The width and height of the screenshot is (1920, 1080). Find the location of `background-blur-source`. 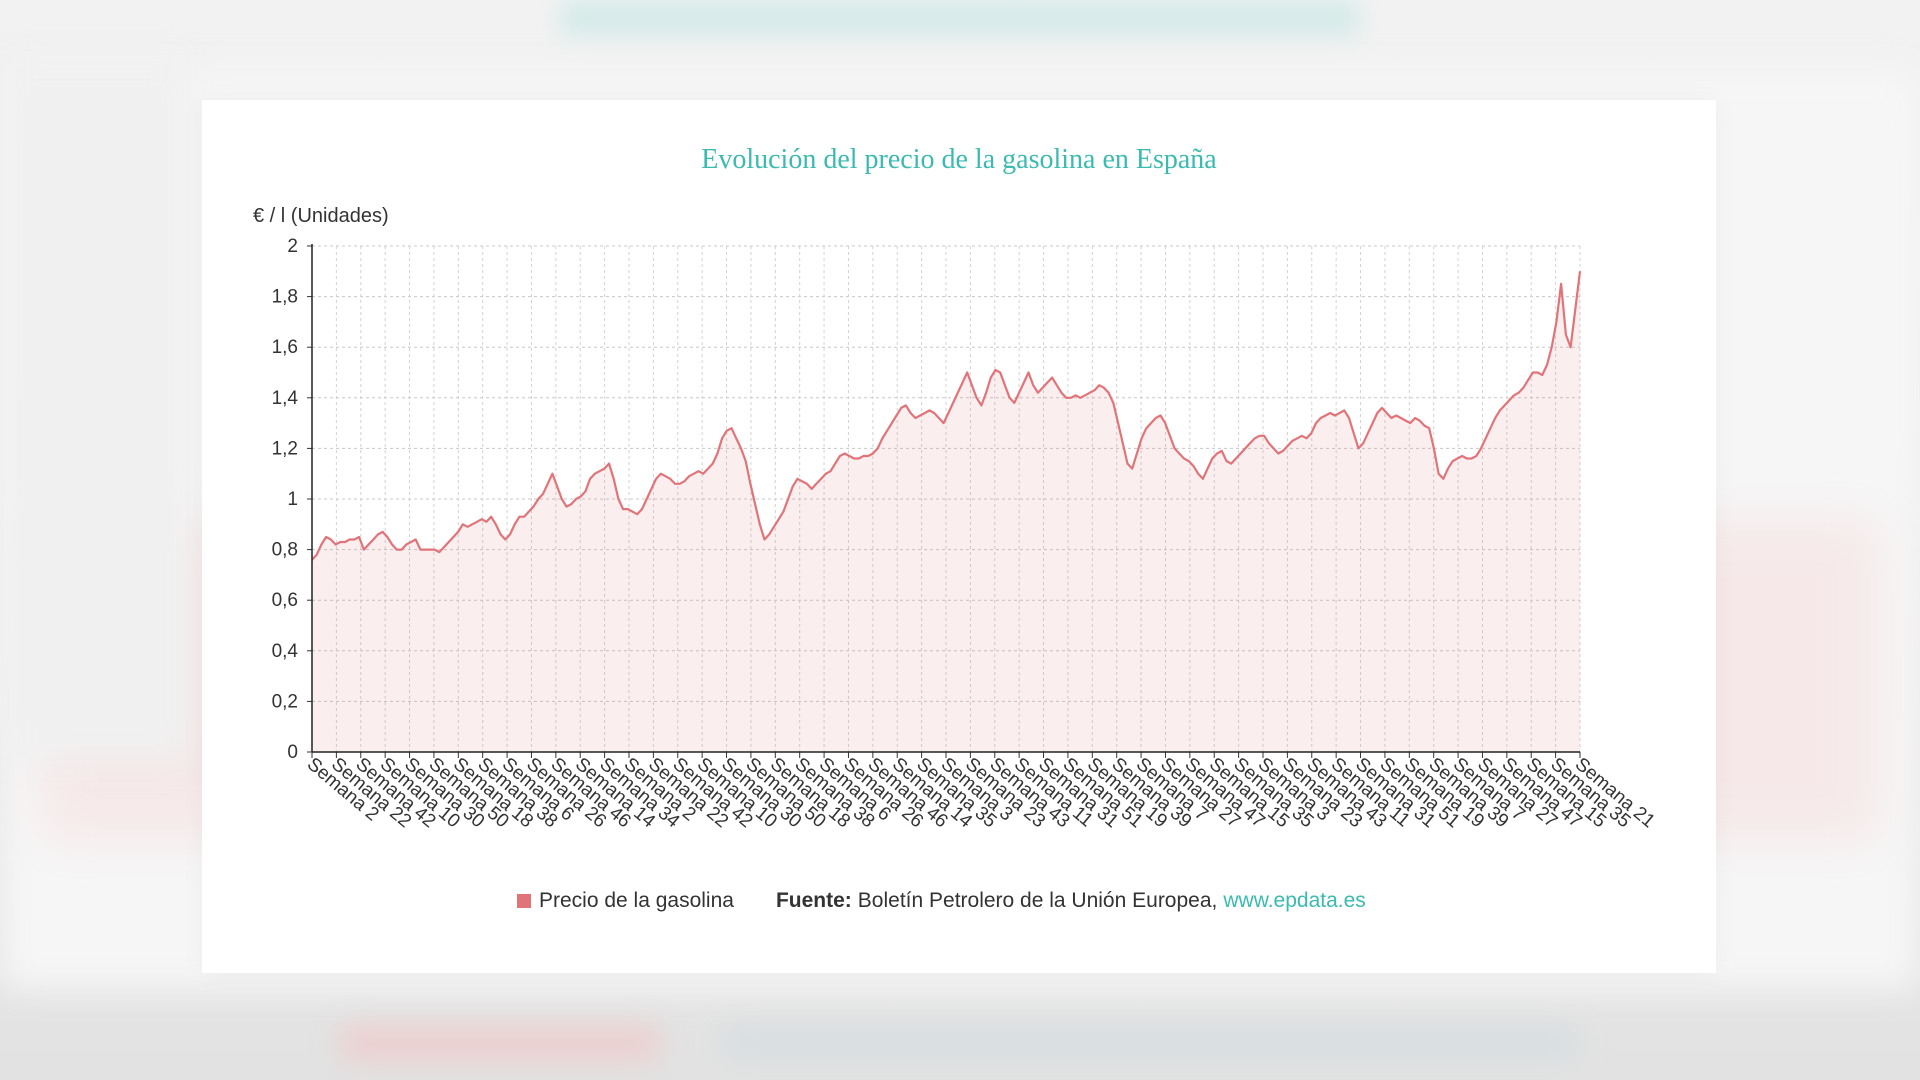

background-blur-source is located at coordinates (1150, 1043).